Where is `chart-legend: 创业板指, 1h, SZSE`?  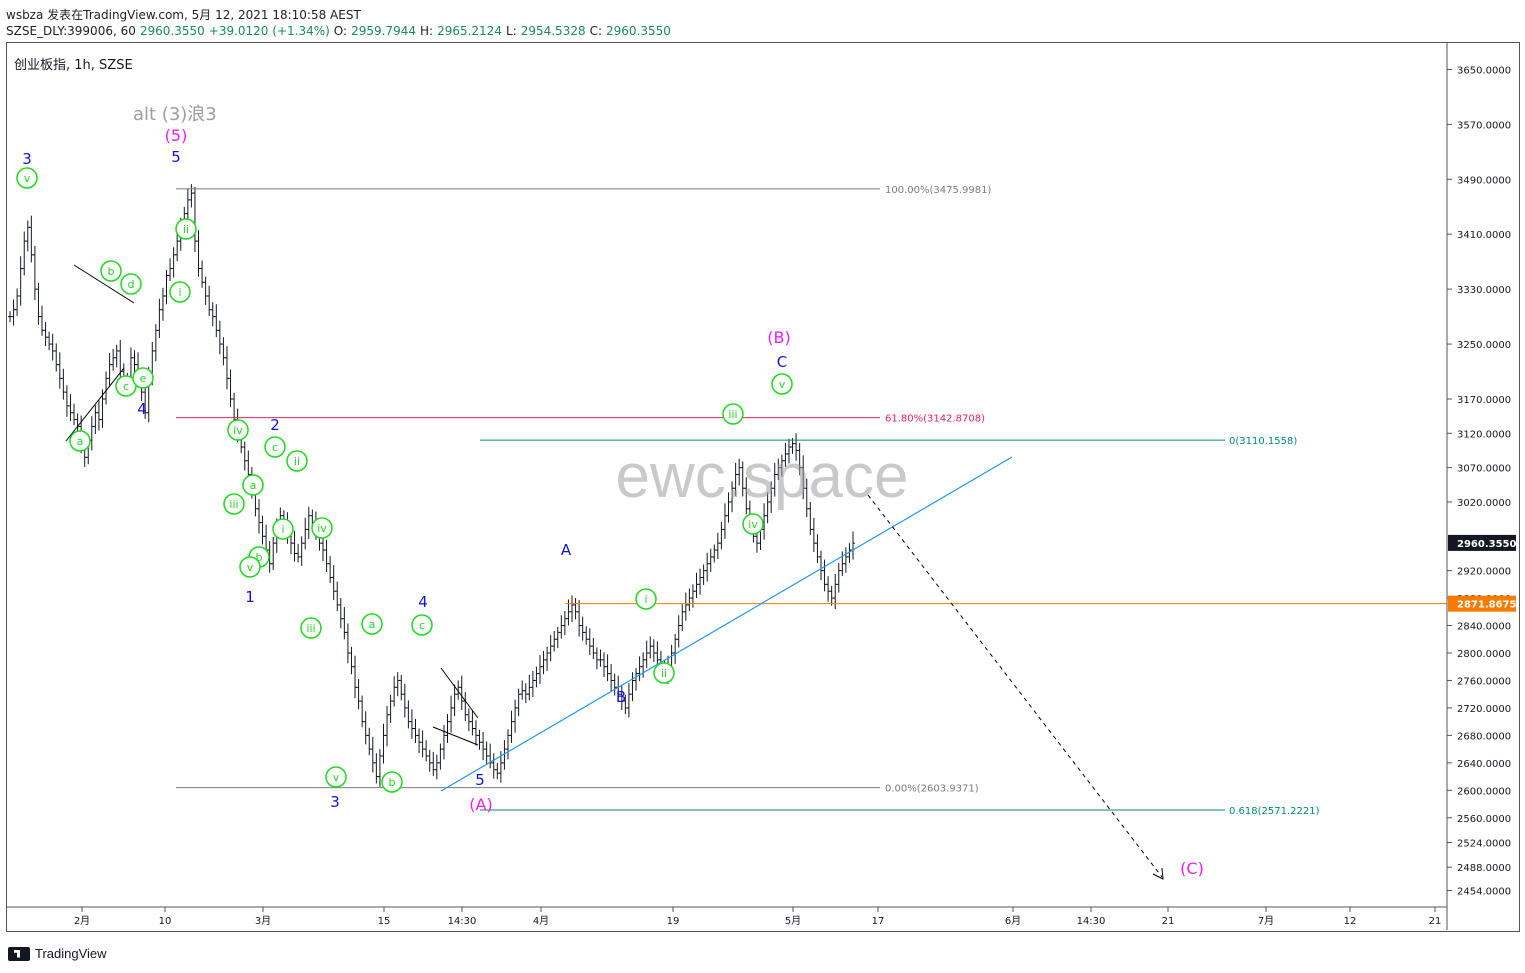
chart-legend: 创业板指, 1h, SZSE is located at coordinates (73, 65).